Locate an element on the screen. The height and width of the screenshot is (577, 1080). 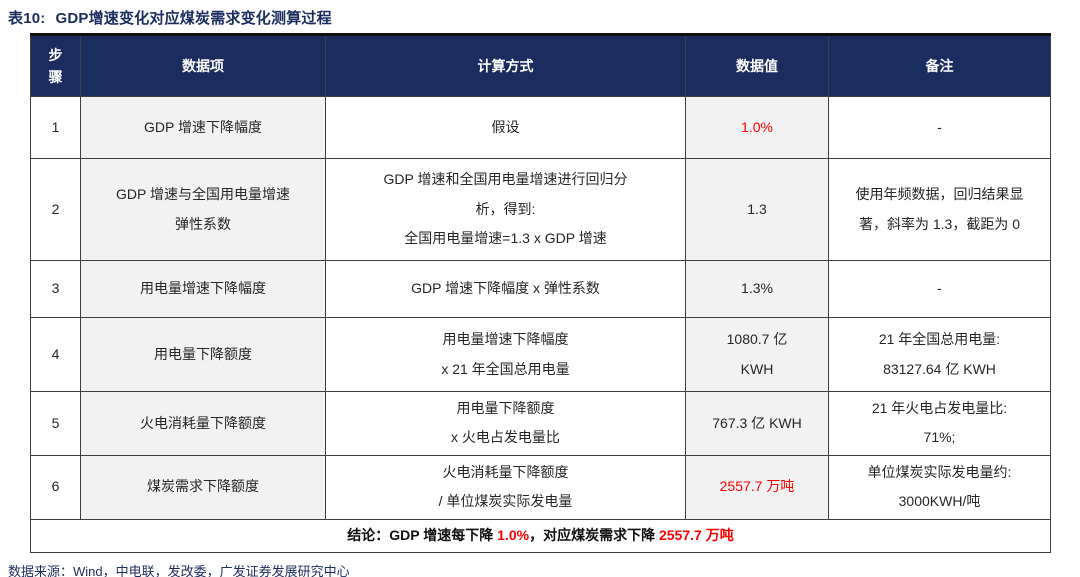
cell-value: 767.3 亿 KWH is located at coordinates (757, 423).